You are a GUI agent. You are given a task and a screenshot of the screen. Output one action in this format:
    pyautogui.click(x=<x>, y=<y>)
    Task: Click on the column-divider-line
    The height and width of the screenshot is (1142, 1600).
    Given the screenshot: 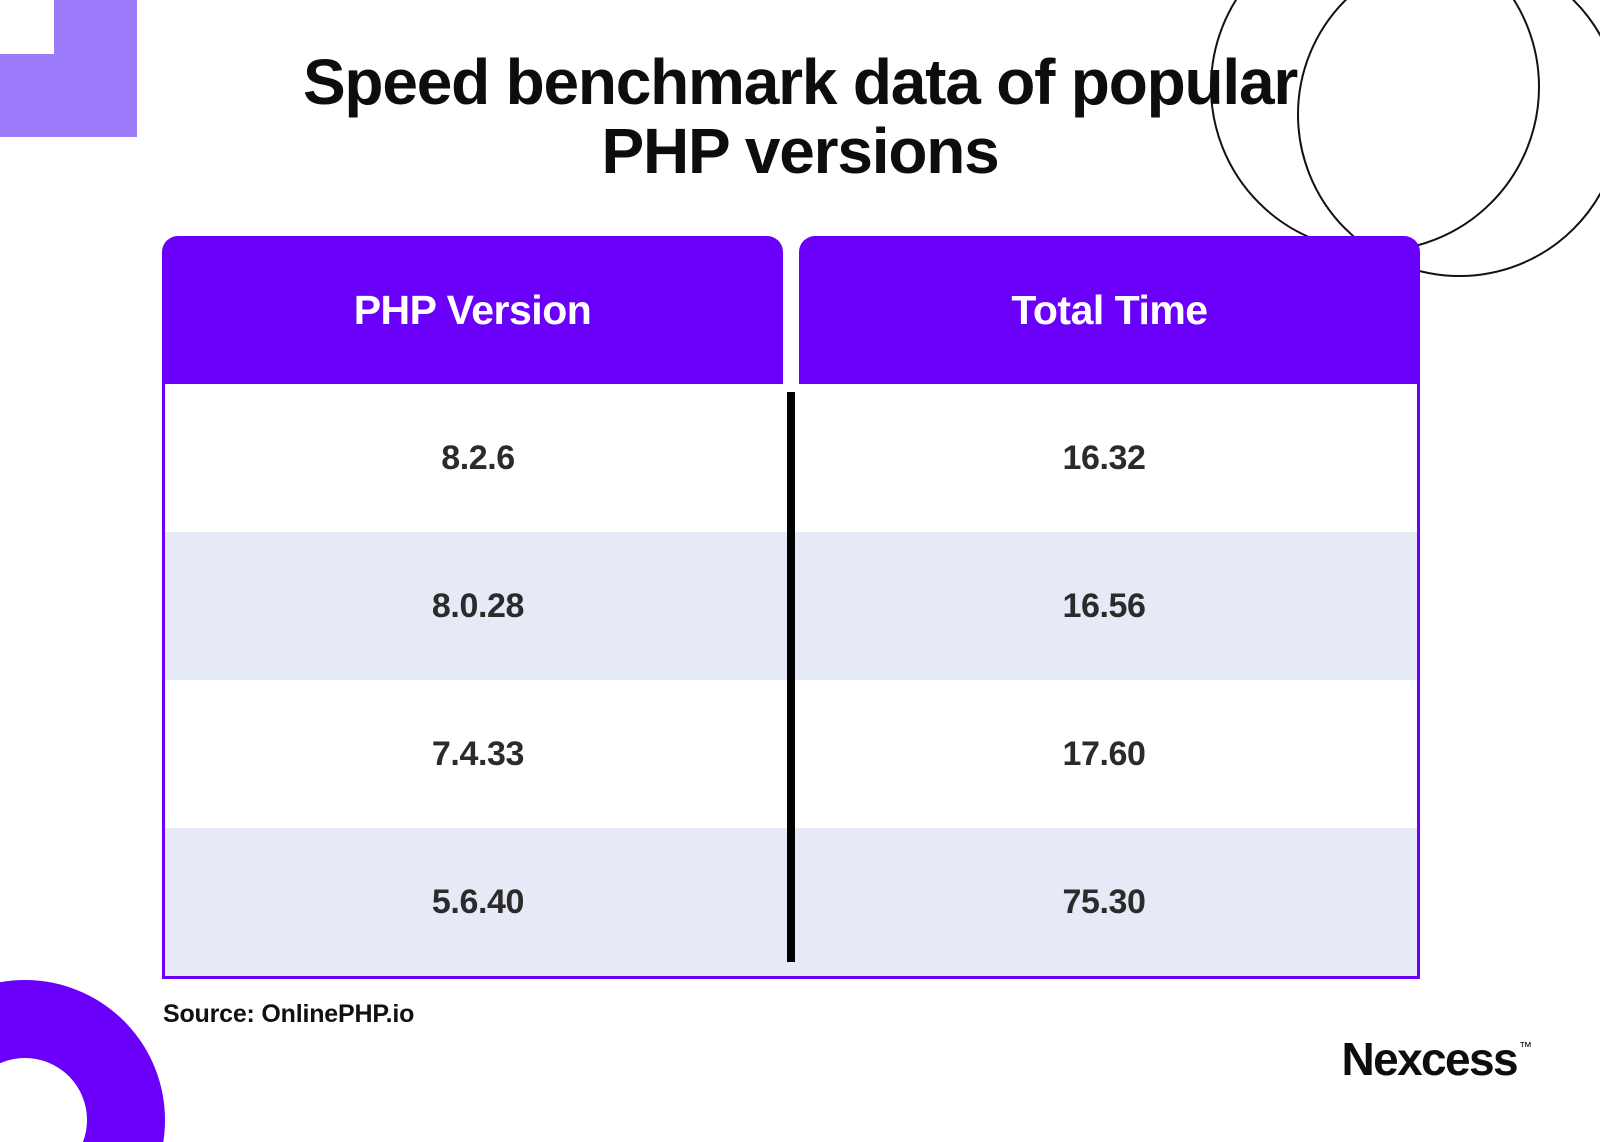 What is the action you would take?
    pyautogui.click(x=791, y=677)
    